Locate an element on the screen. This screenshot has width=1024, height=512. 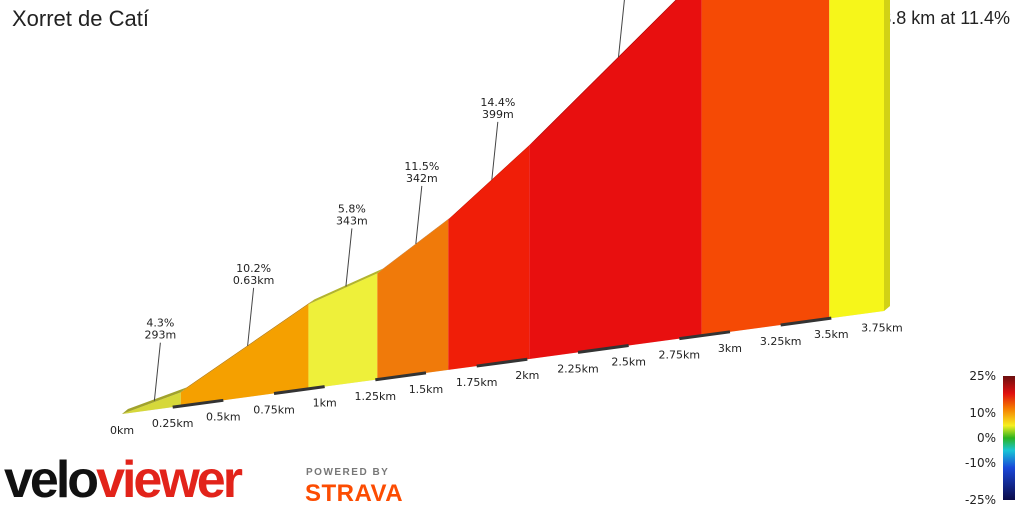
legend-tick-label: 0% is located at coordinates (986, 438).